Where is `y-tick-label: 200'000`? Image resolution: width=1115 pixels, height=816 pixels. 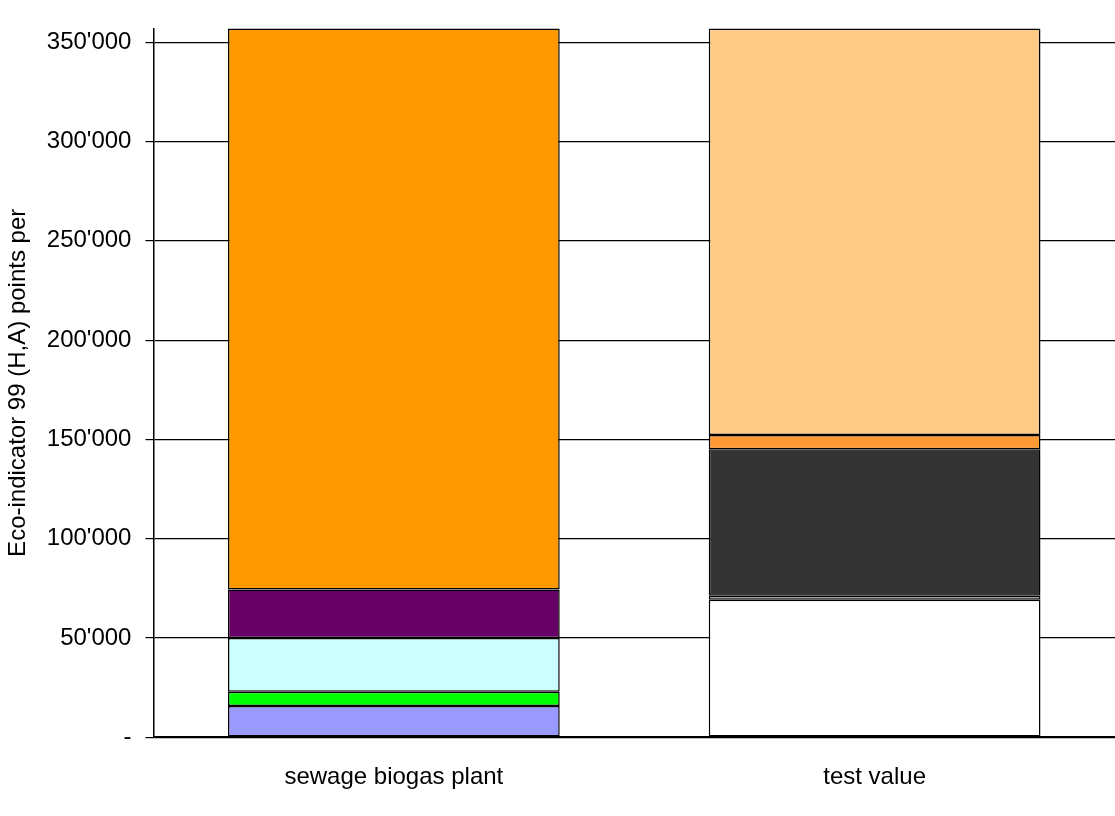 y-tick-label: 200'000 is located at coordinates (89, 338).